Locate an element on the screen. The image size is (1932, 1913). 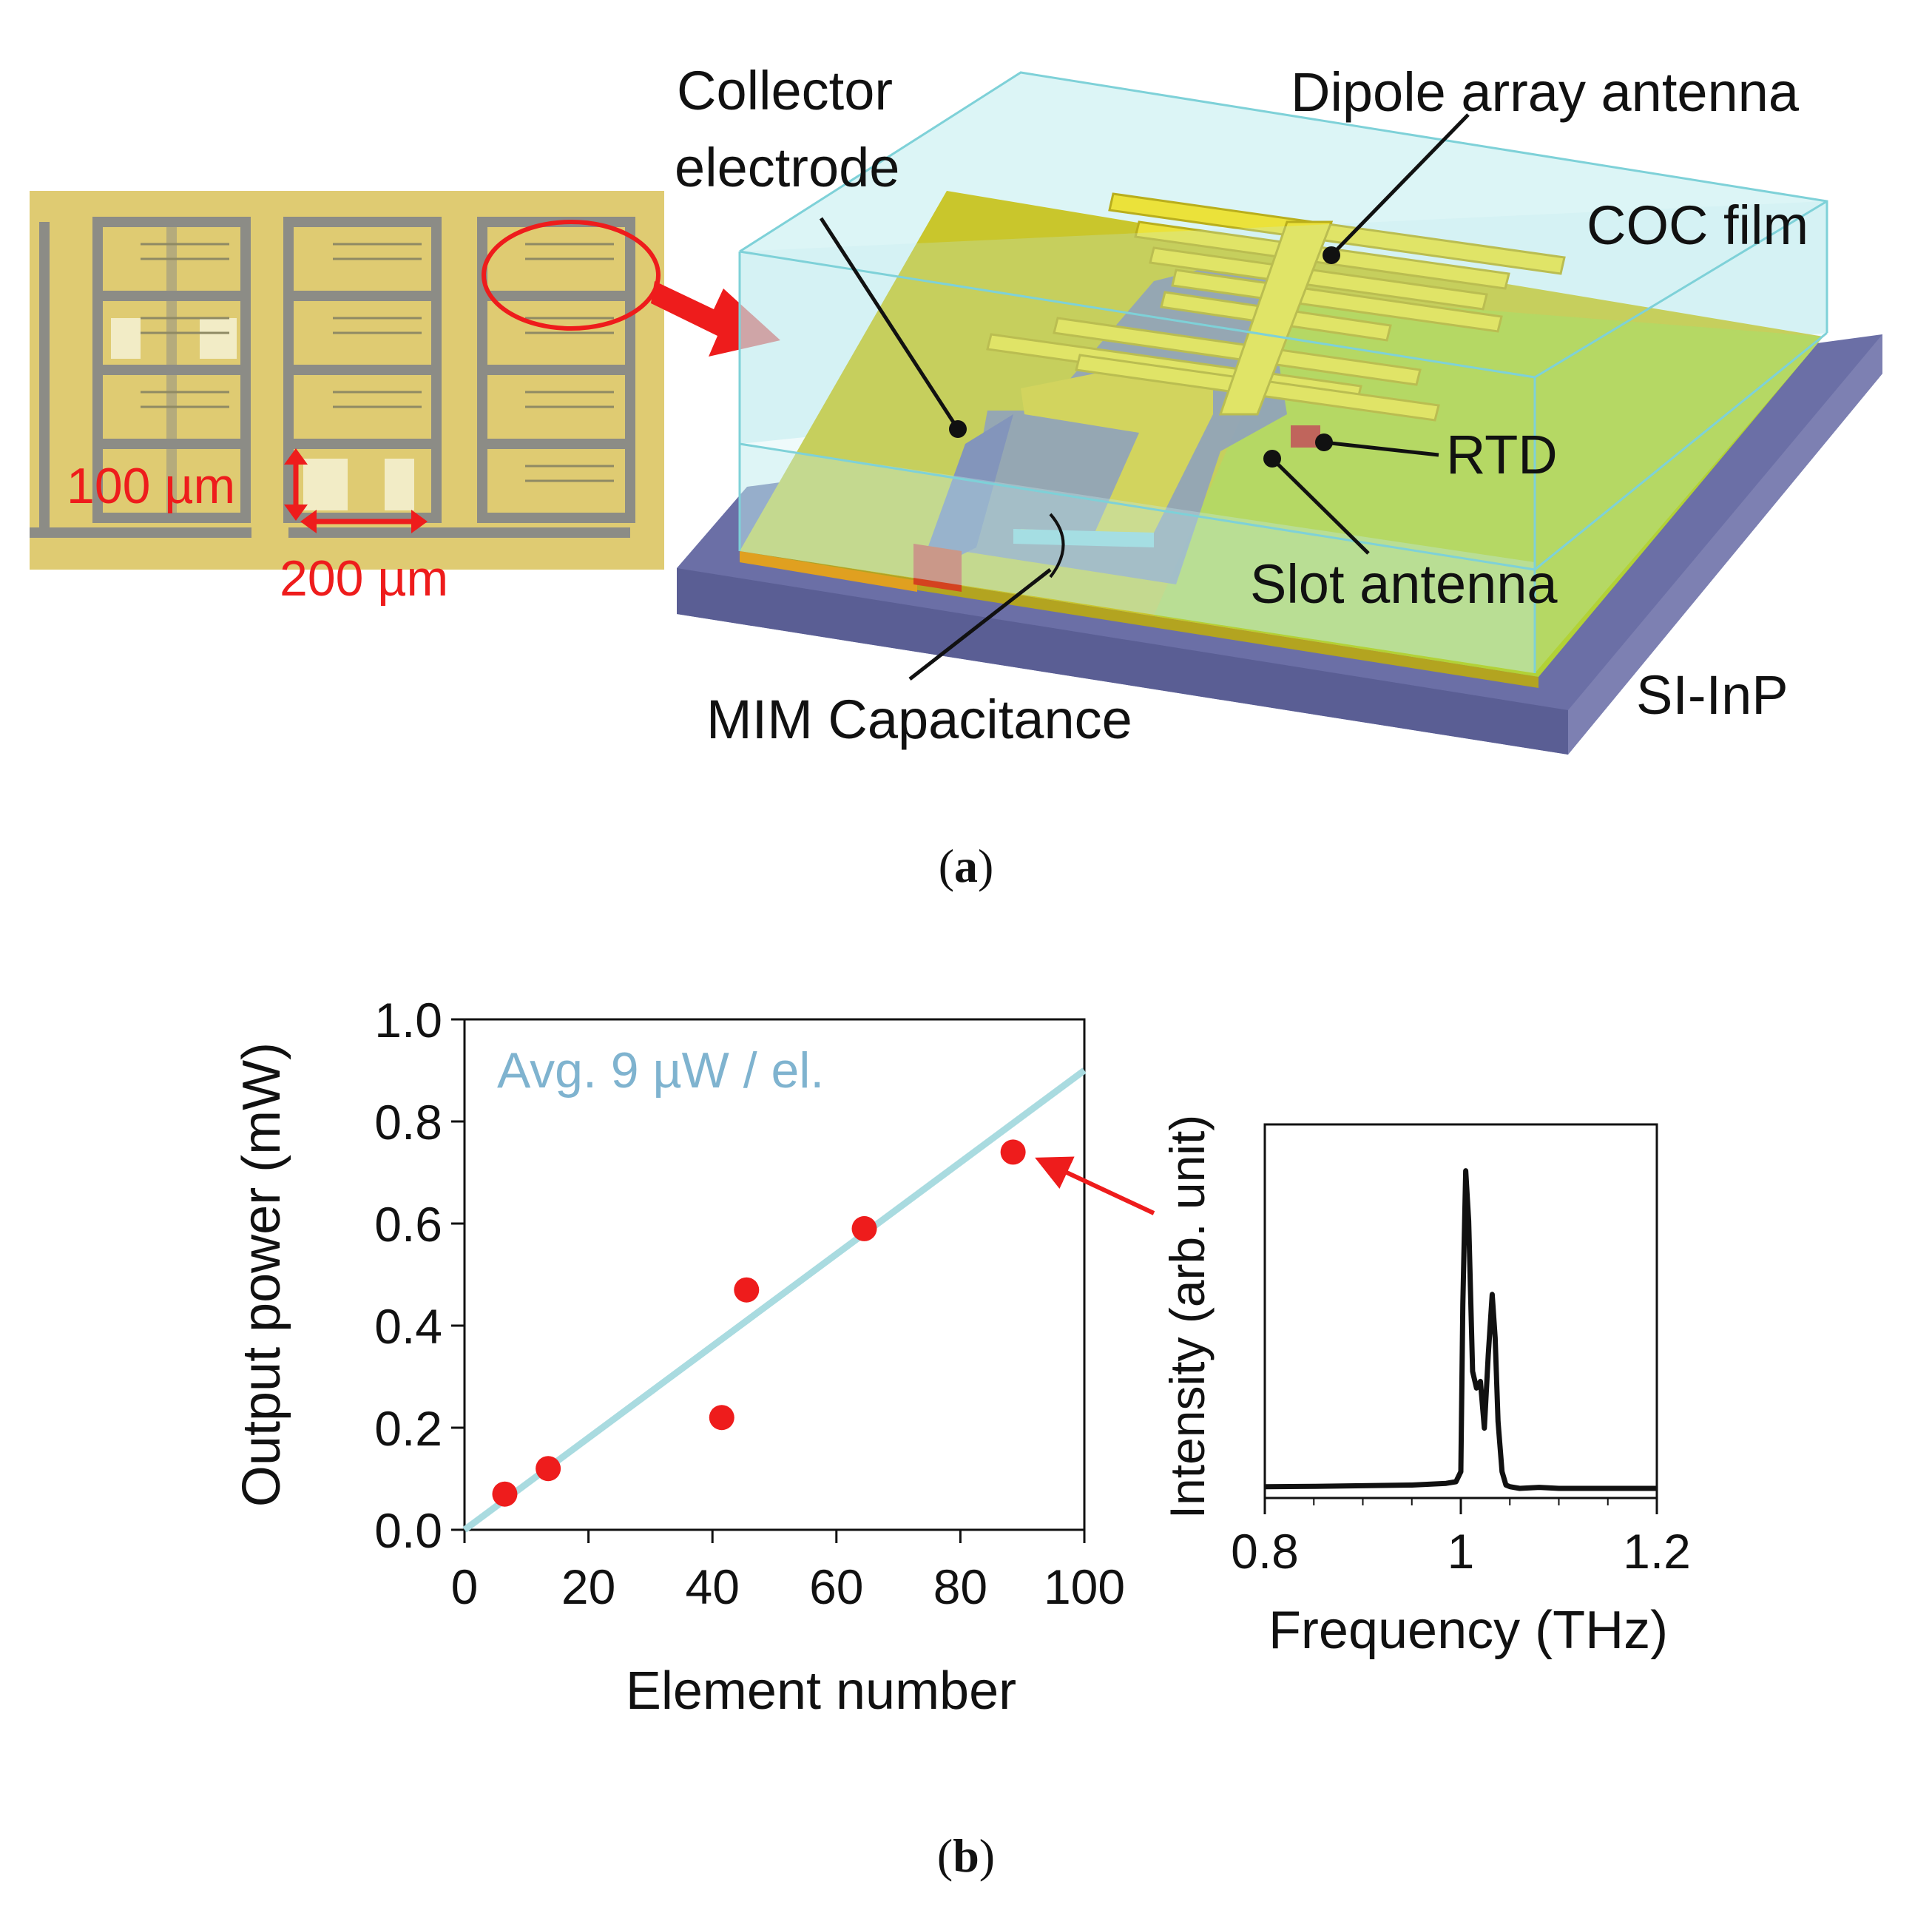
label-mim-capacitance: MIM Capacitance is located at coordinates (919, 719).